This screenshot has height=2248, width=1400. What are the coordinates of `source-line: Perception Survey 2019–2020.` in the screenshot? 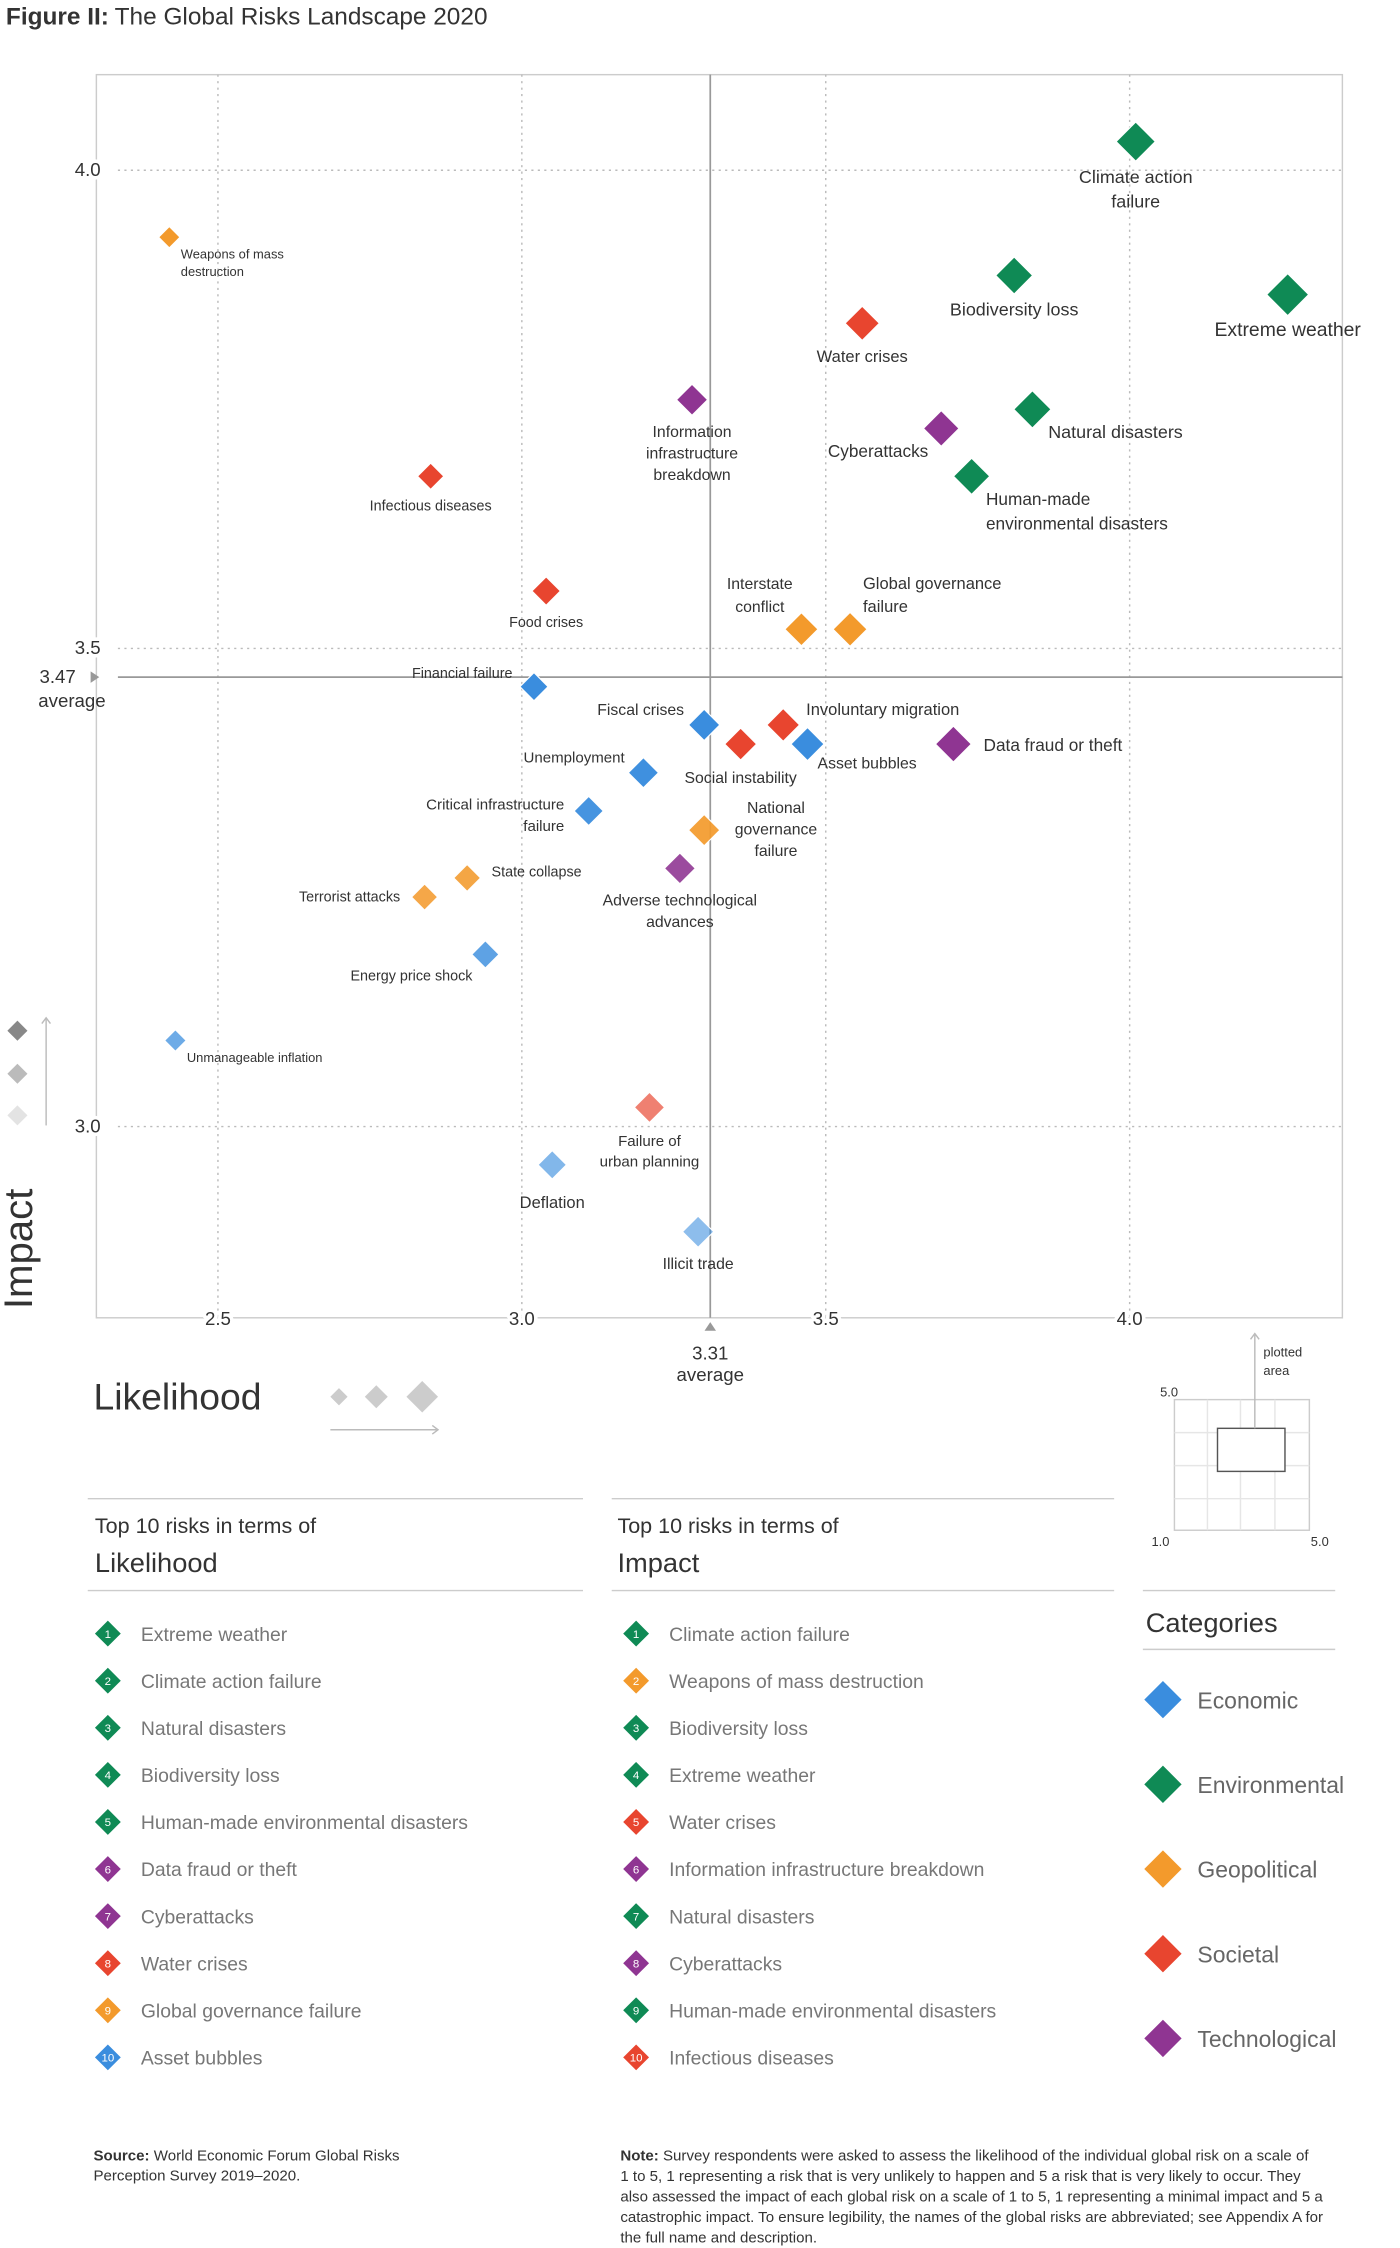 It's located at (196, 2176).